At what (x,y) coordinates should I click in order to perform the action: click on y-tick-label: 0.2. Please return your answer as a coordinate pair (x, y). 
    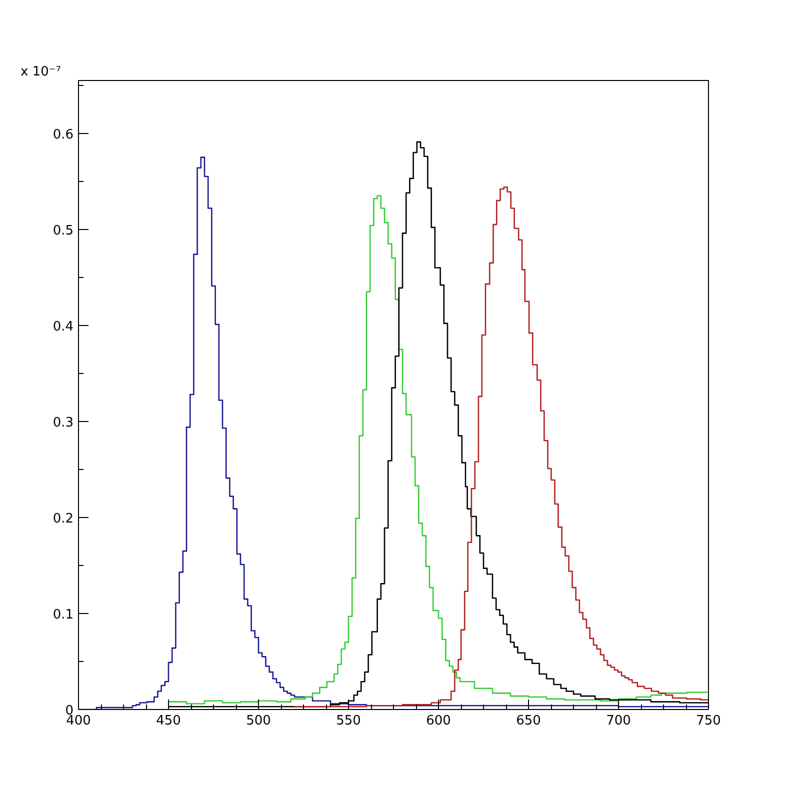
    Looking at the image, I should click on (63, 518).